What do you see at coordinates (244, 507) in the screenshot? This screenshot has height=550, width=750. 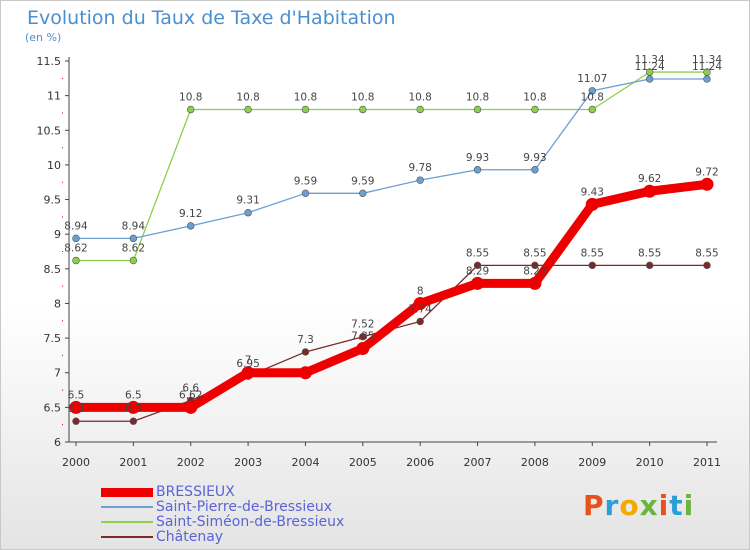 I see `legend-label: Saint-Pierre-de-Bressieux` at bounding box center [244, 507].